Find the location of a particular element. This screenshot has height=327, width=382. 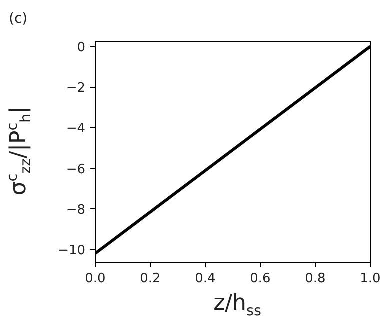

y-tick-label: −4 is located at coordinates (76, 129).